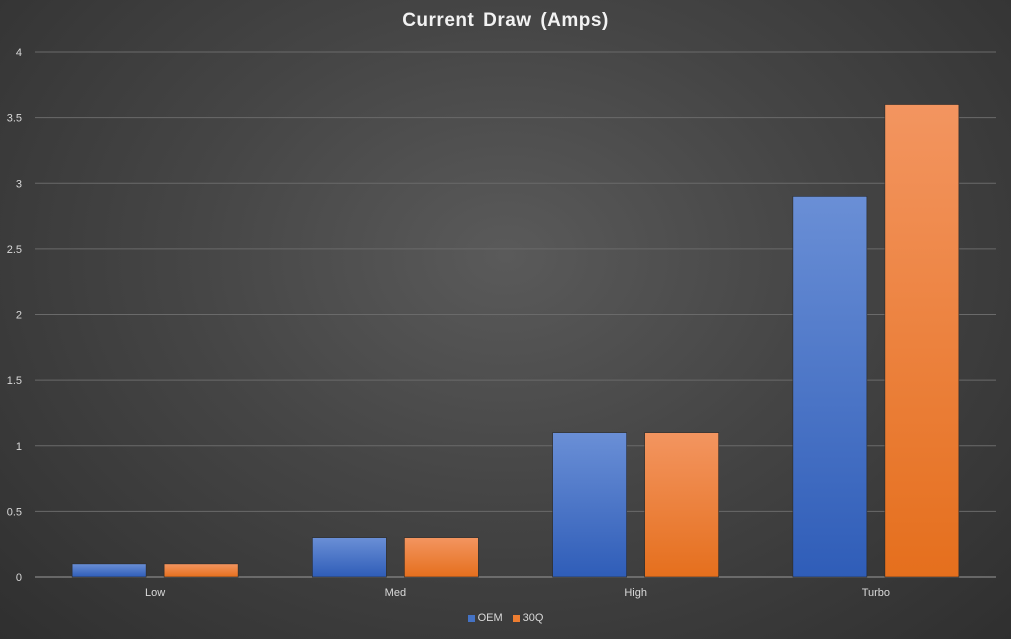  What do you see at coordinates (155, 593) in the screenshot?
I see `x-tick-label: Low` at bounding box center [155, 593].